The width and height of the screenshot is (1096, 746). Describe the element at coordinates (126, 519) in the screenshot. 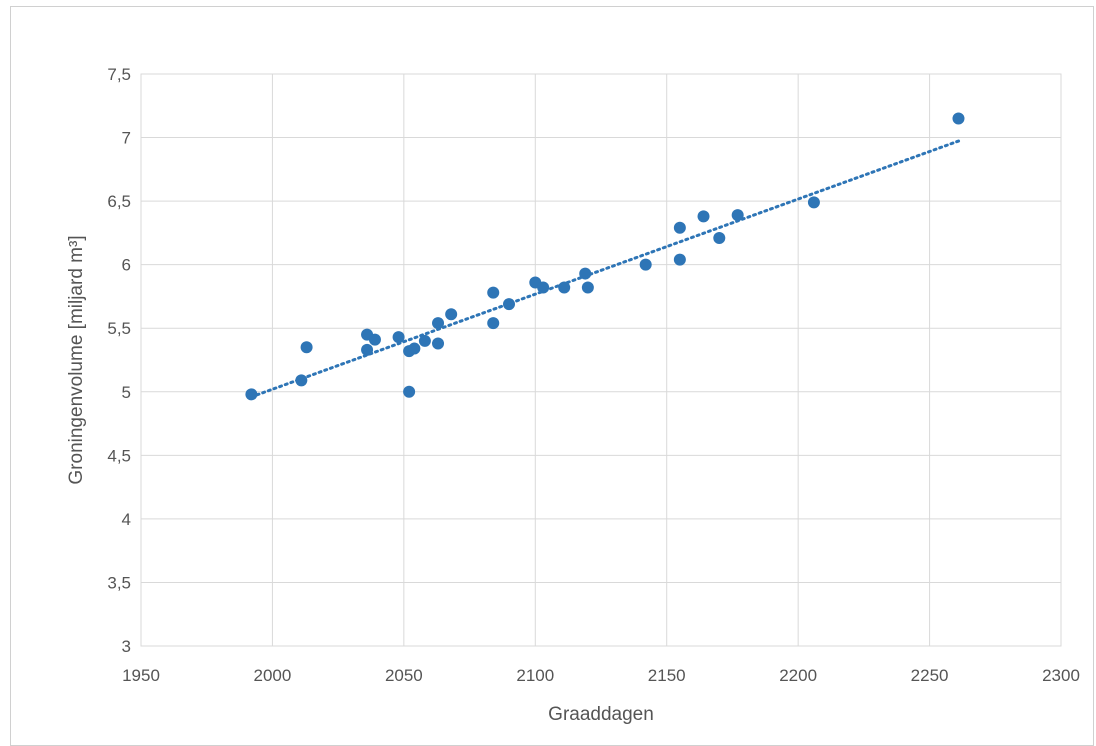

I see `y-tick-label: 4` at that location.